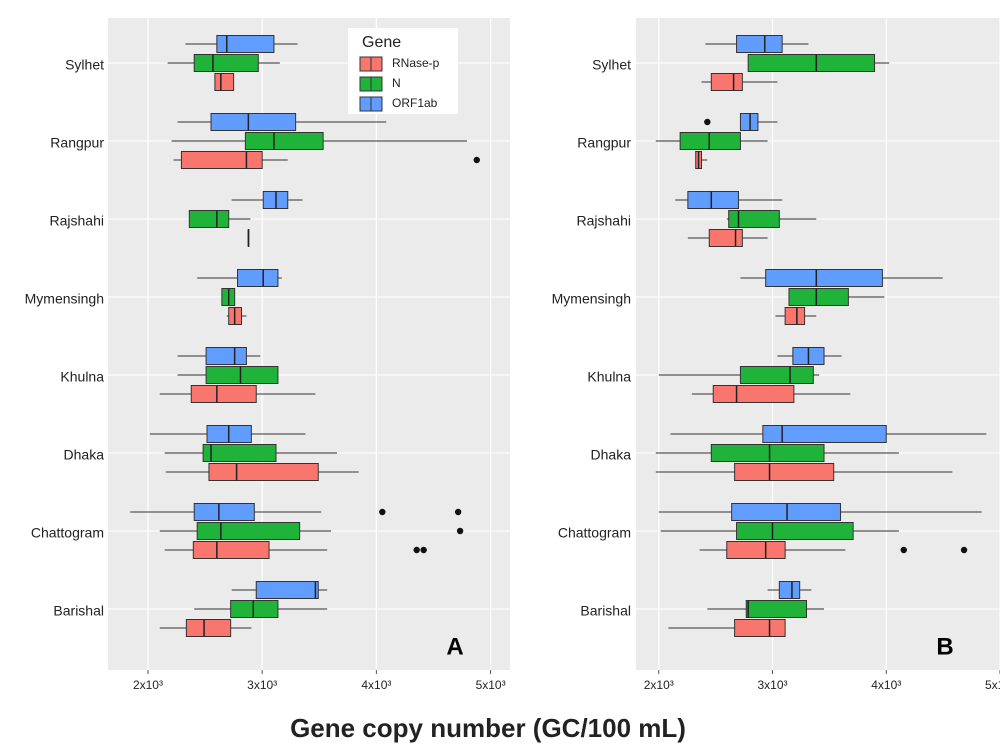 This screenshot has width=1000, height=750. I want to click on x-axis-label: Gene copy number (GC/100 mL), so click(488, 728).